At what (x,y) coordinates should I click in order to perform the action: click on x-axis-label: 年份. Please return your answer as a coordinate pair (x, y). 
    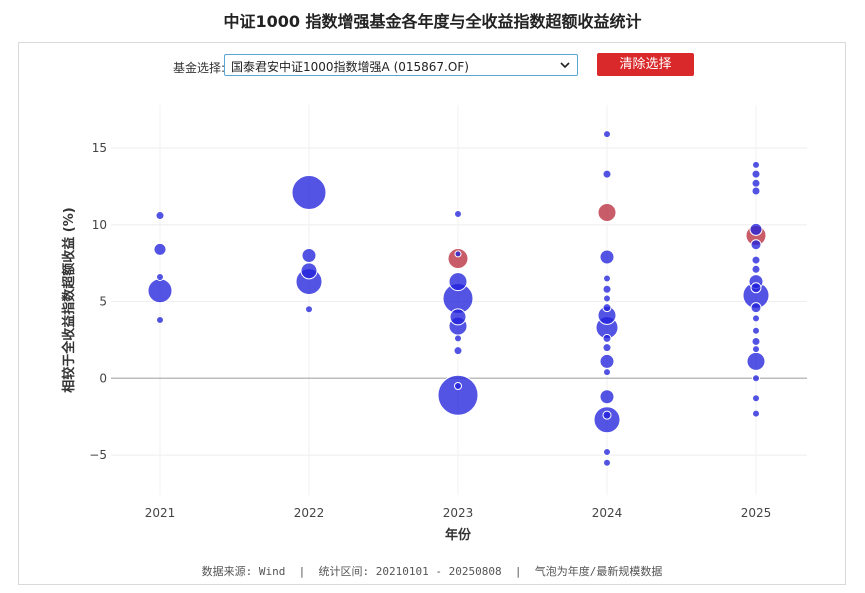
    Looking at the image, I should click on (458, 535).